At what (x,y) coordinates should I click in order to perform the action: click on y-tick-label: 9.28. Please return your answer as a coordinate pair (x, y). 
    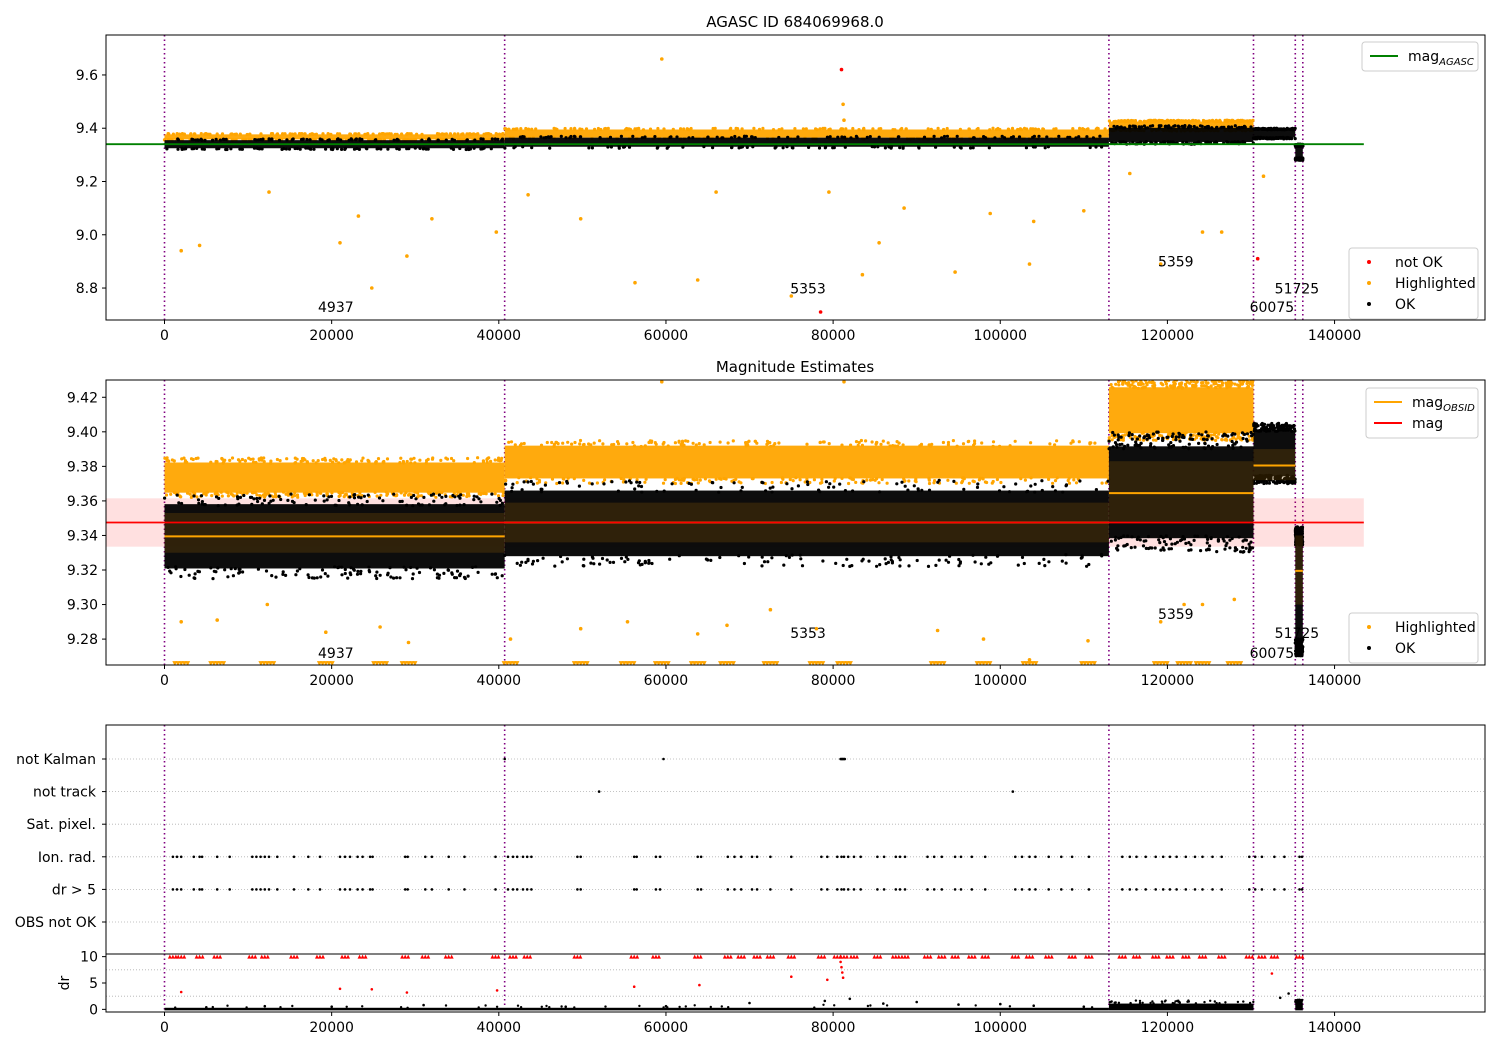
    Looking at the image, I should click on (82, 640).